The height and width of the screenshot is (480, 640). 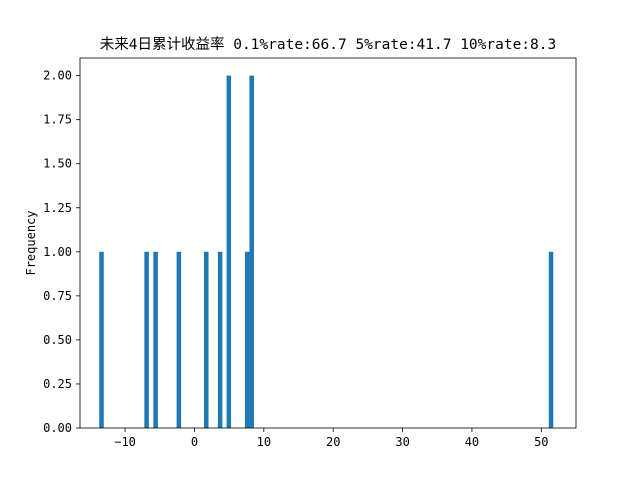 What do you see at coordinates (402, 442) in the screenshot?
I see `x-tick-label: 30` at bounding box center [402, 442].